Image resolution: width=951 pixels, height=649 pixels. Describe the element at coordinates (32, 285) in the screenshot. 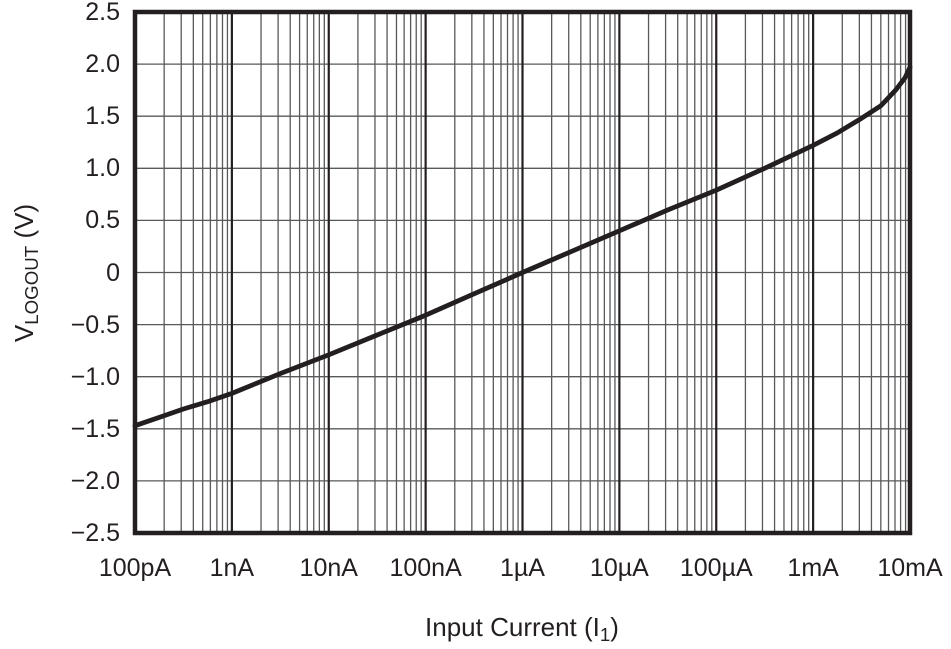

I see `y-axis-title-subscript: LOGOUT` at that location.